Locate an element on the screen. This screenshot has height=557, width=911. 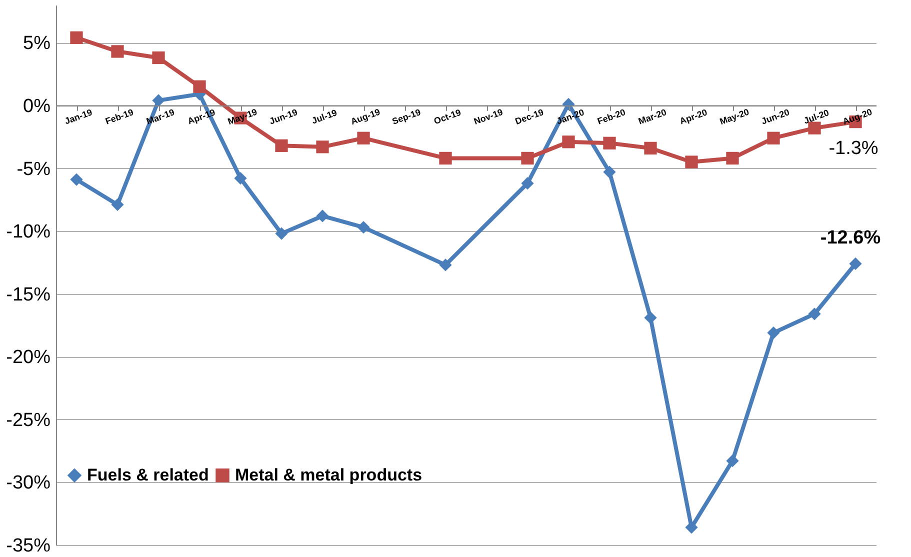
x-tick-label: Apr-19 is located at coordinates (201, 116).